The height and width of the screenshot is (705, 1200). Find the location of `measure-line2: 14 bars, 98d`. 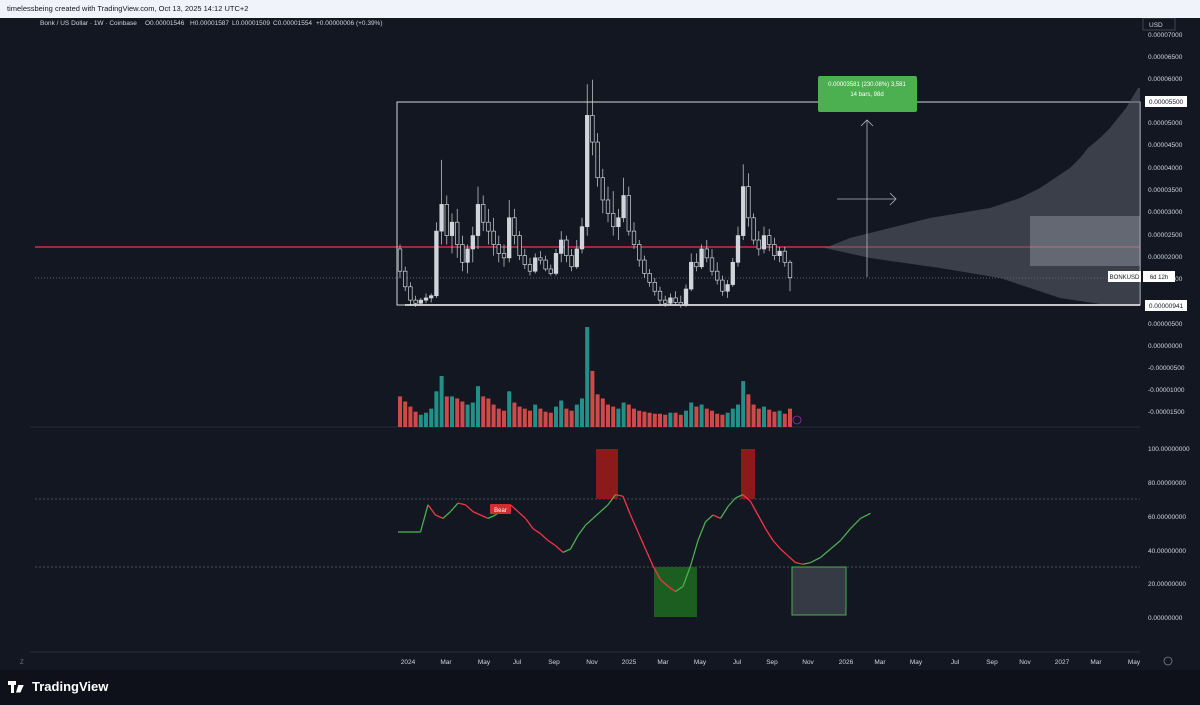

measure-line2: 14 bars, 98d is located at coordinates (866, 95).